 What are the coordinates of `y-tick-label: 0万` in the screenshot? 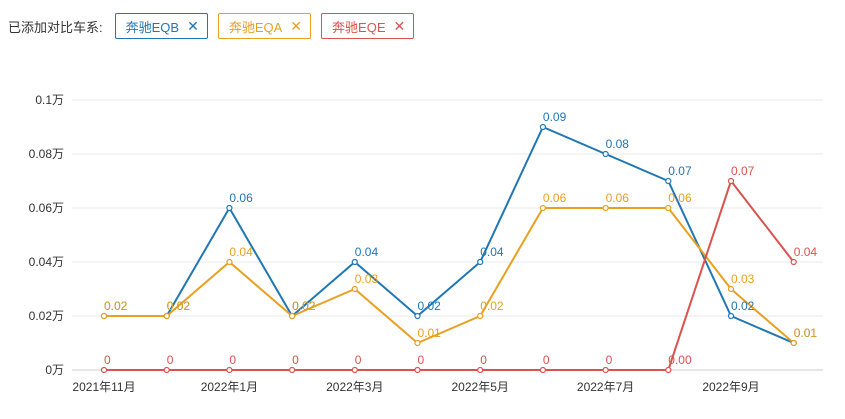 It's located at (54, 370).